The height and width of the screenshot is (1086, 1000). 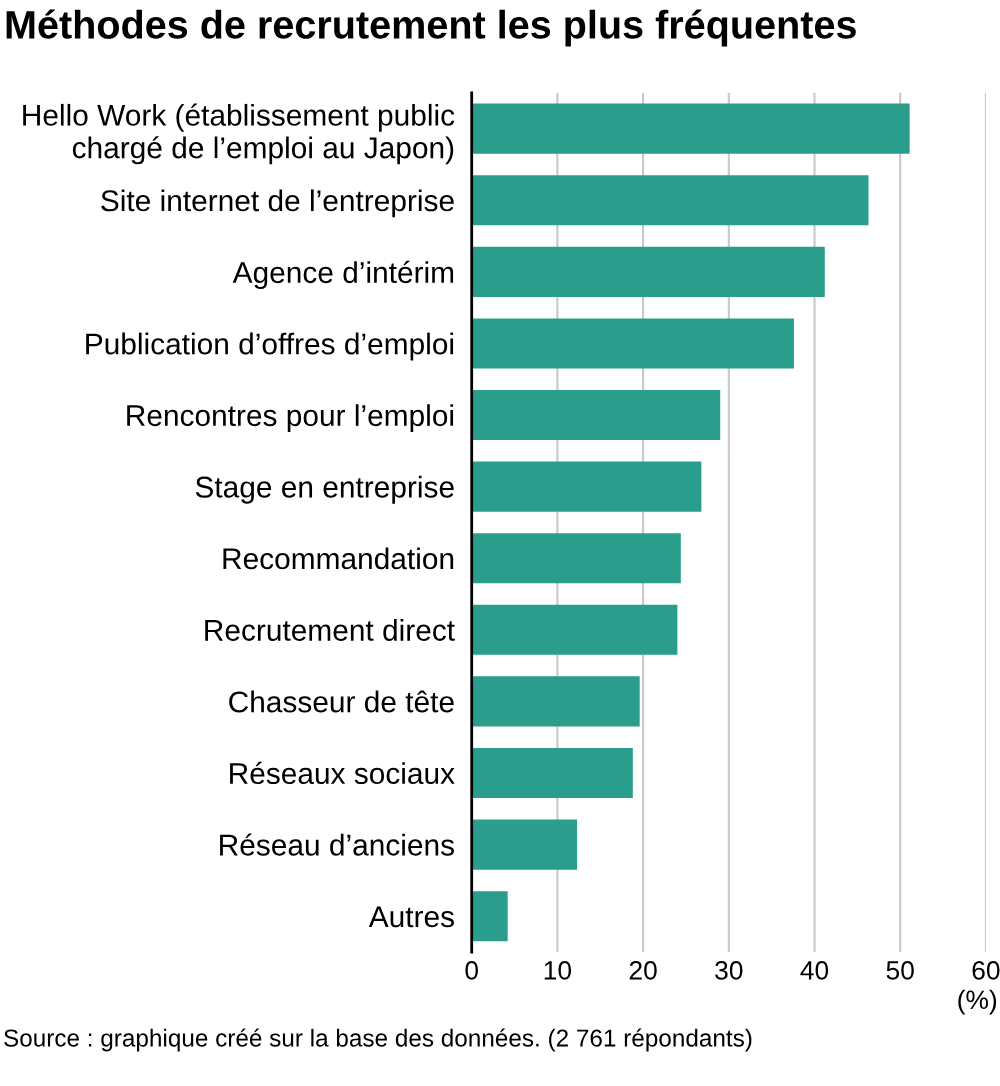 What do you see at coordinates (290, 418) in the screenshot?
I see `y-tick-label: Rencontres pour l’emploi` at bounding box center [290, 418].